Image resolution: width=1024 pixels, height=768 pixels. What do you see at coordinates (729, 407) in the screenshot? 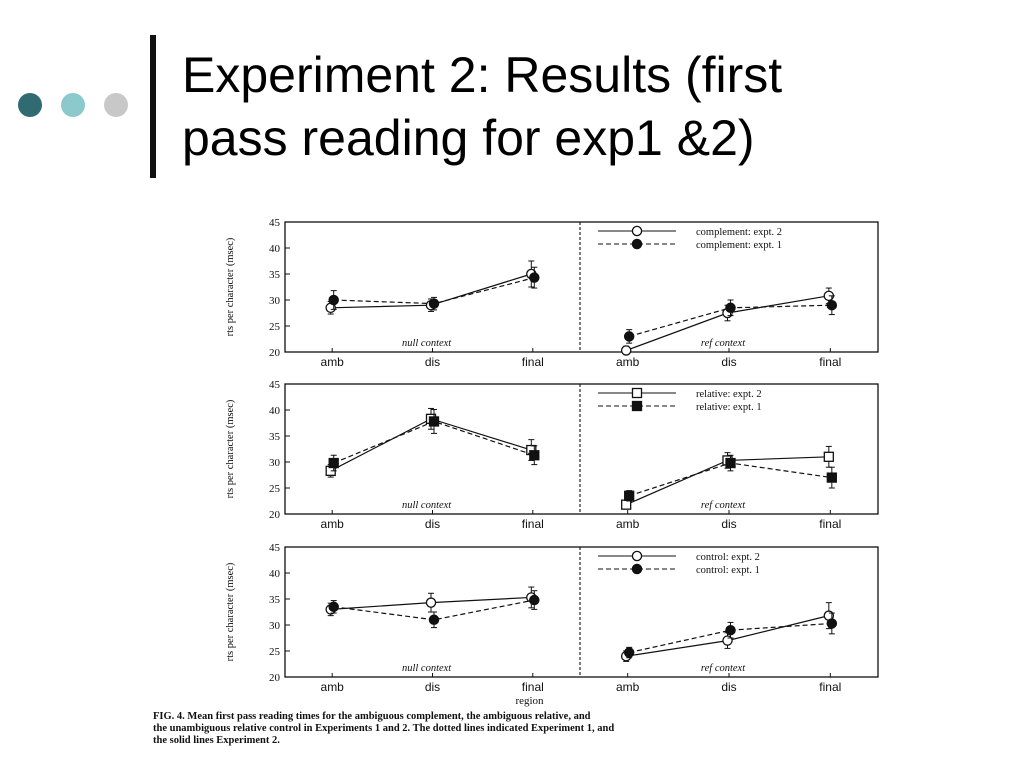
I see `legend-label: relative: expt. 1` at bounding box center [729, 407].